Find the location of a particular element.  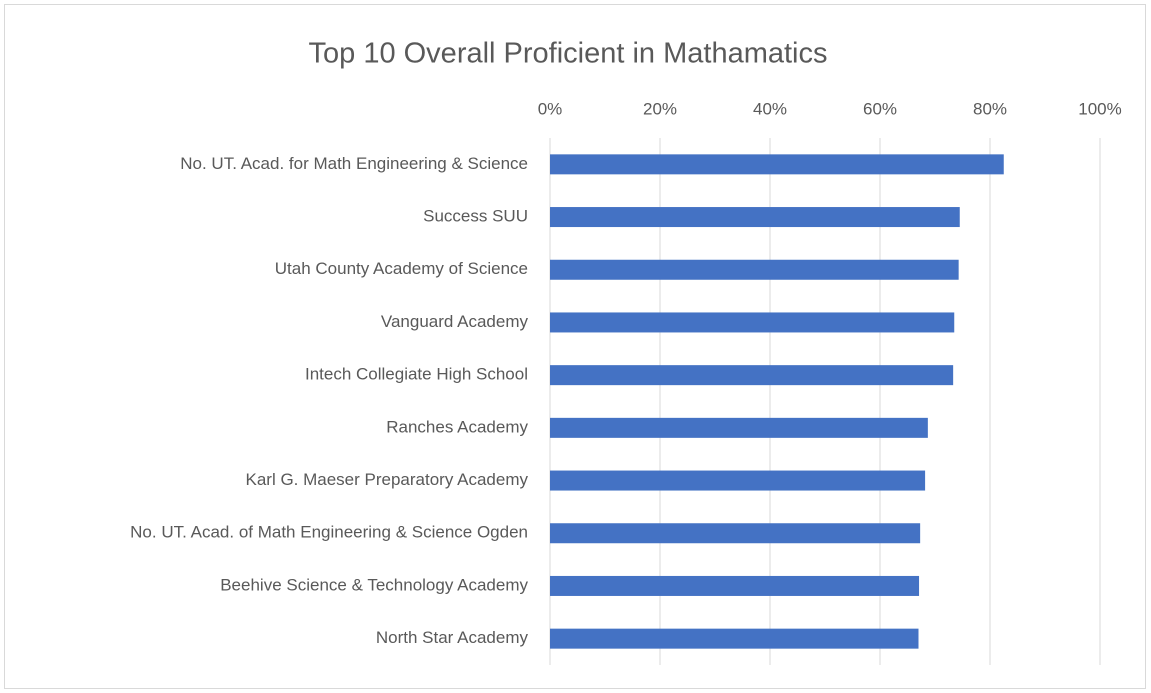

y-tick-label: Ranches Academy is located at coordinates (457, 426).